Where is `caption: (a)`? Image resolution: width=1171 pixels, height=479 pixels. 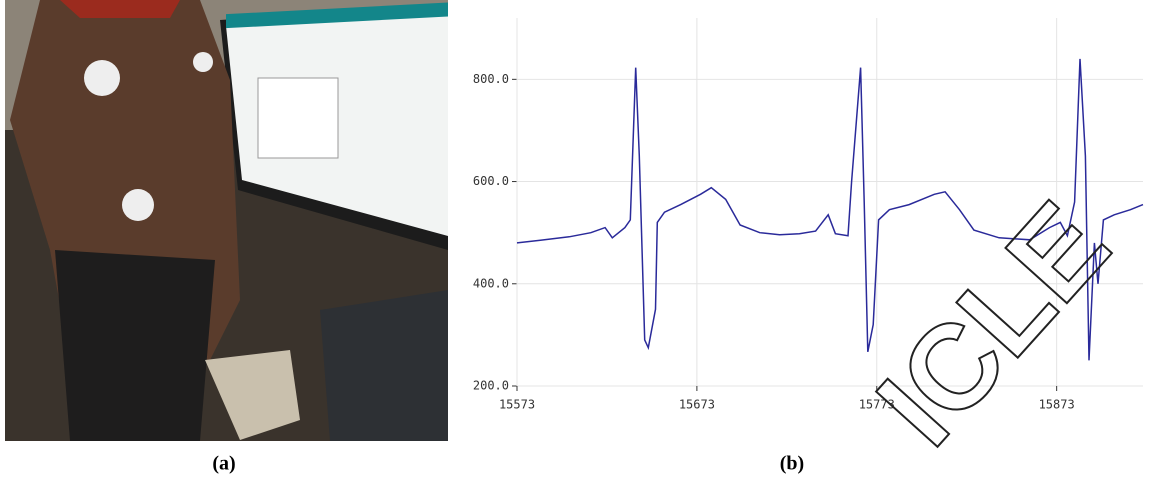 caption: (a) is located at coordinates (223, 464).